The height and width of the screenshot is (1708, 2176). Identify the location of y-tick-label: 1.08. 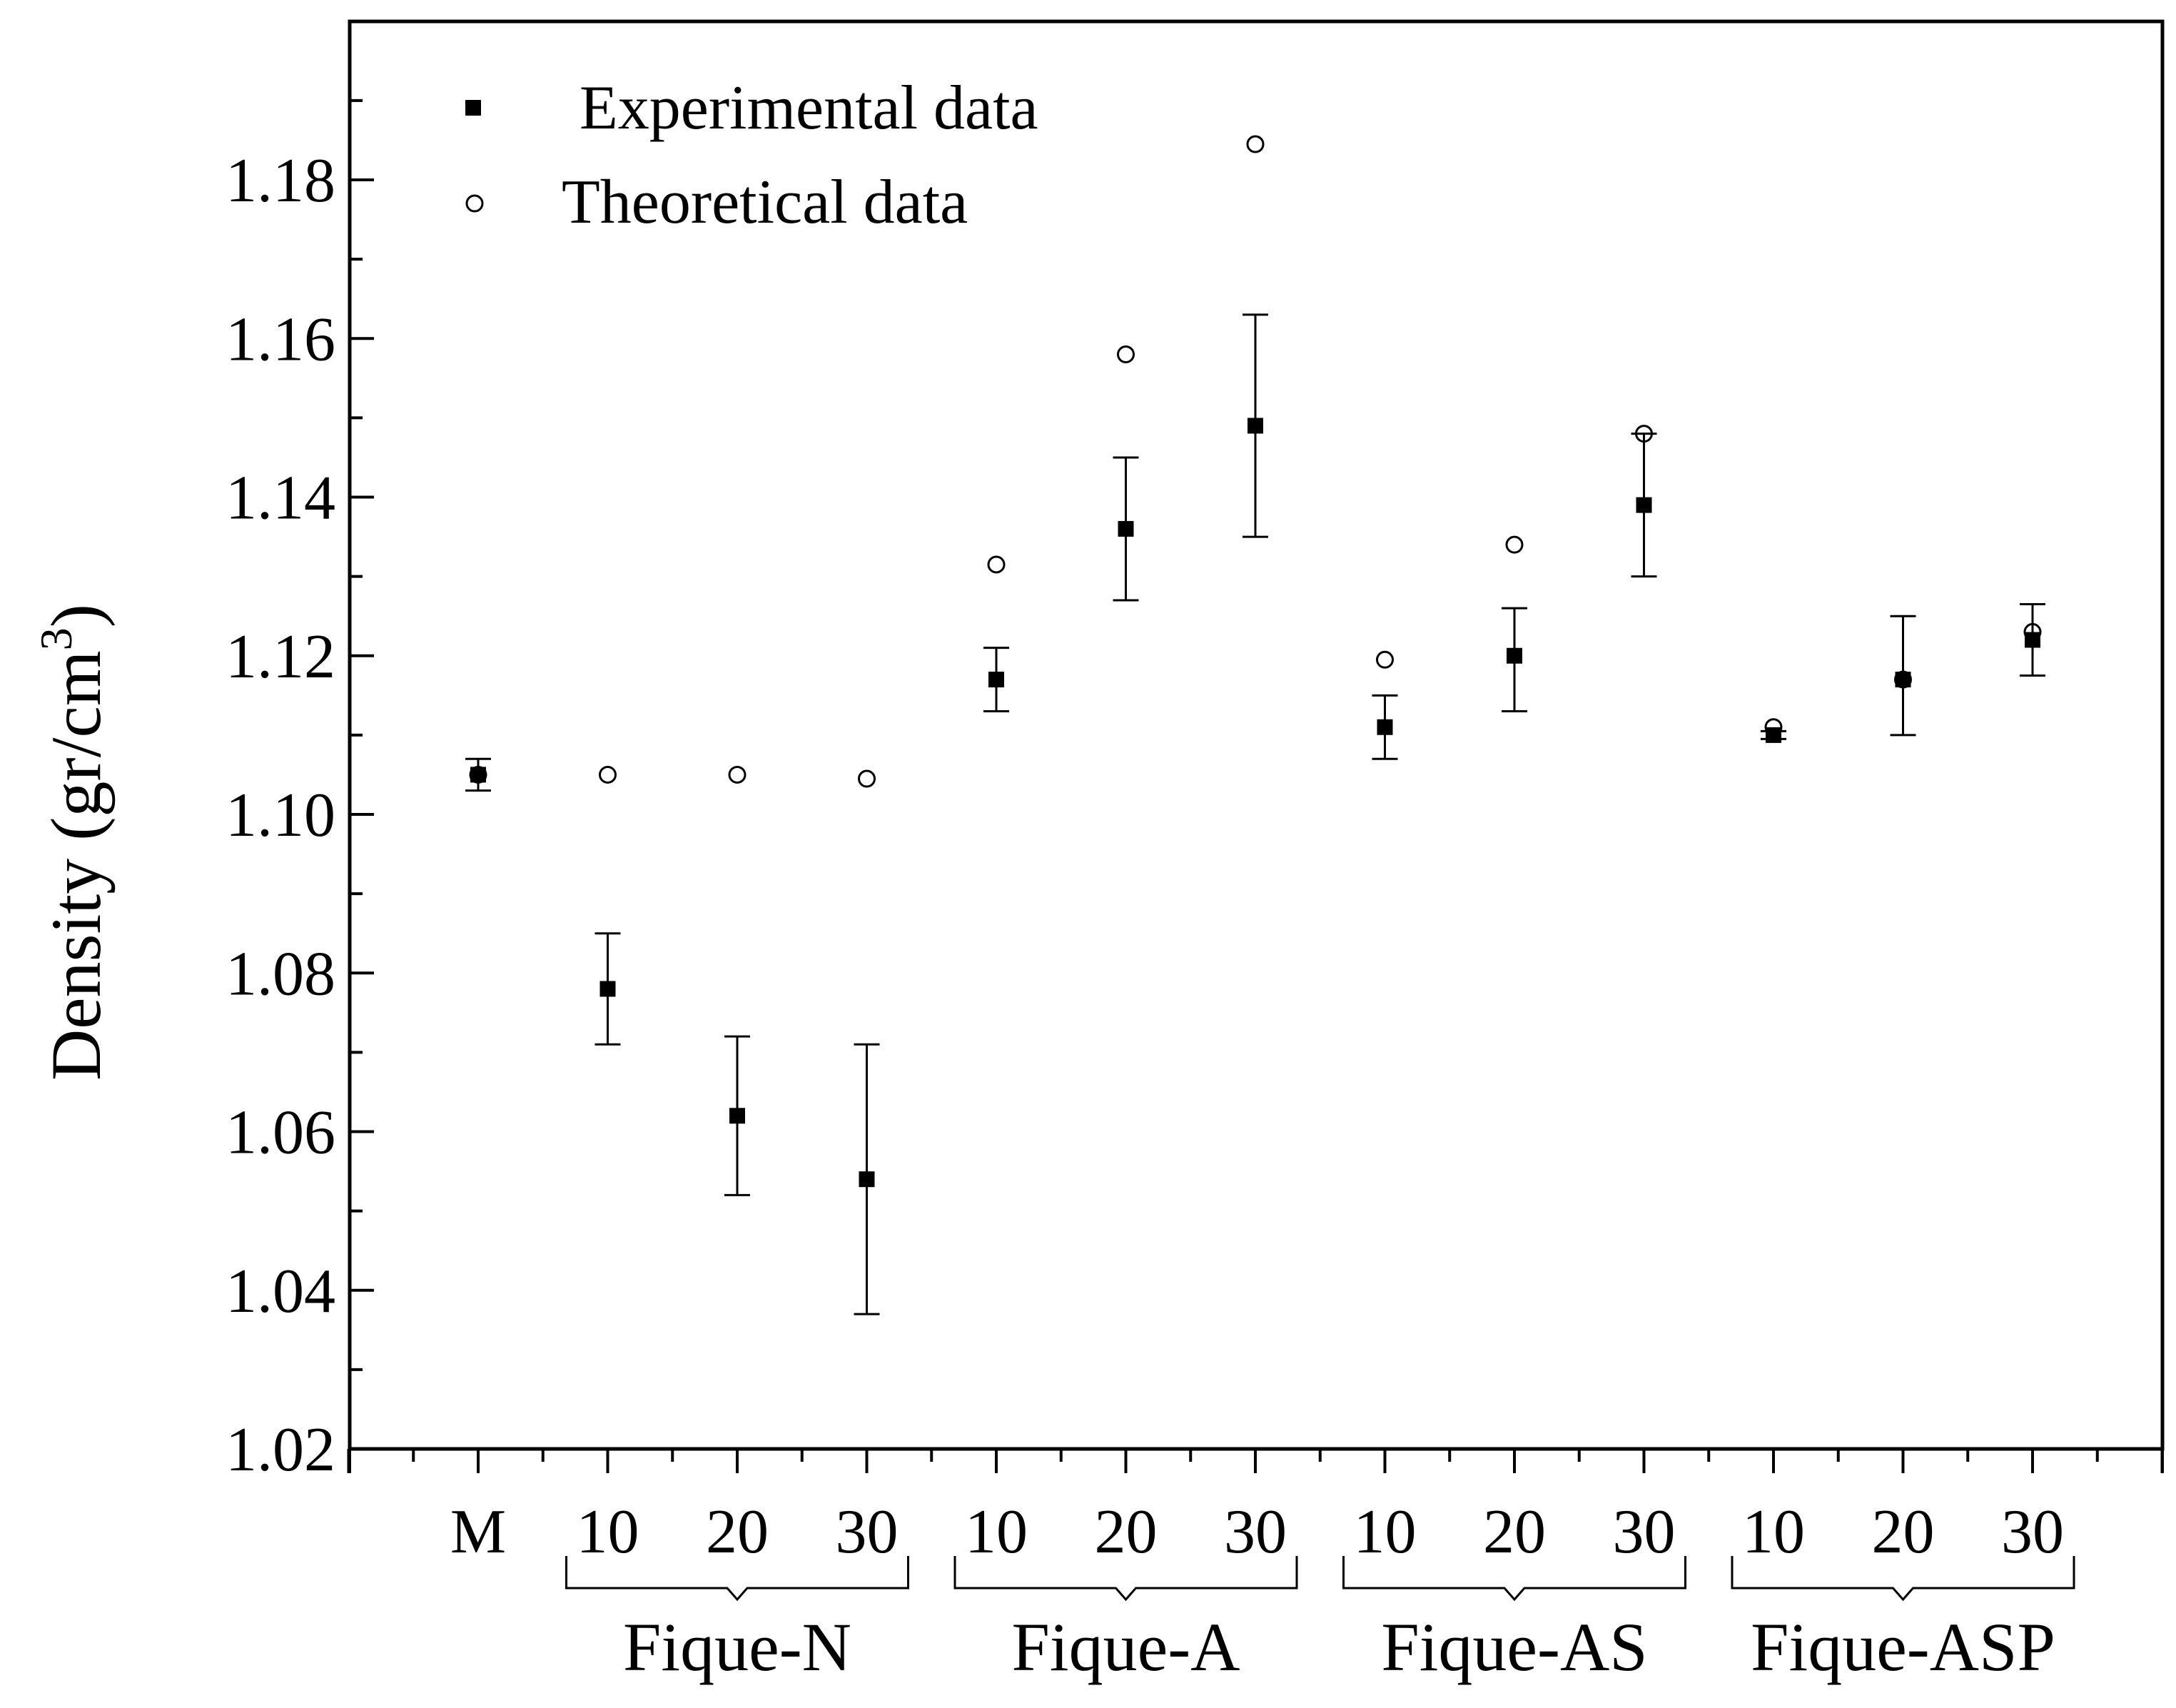
(280, 974).